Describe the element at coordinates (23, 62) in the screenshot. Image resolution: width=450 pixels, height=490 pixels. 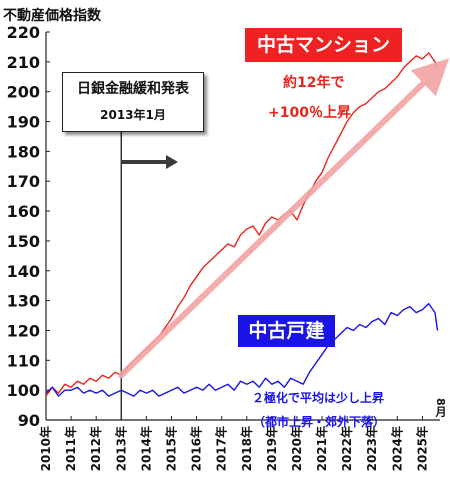
I see `y-tick-label: 210` at that location.